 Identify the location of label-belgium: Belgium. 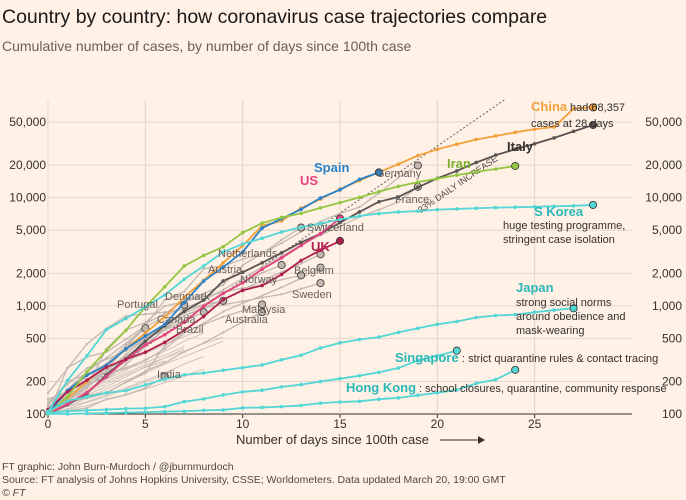
(314, 271).